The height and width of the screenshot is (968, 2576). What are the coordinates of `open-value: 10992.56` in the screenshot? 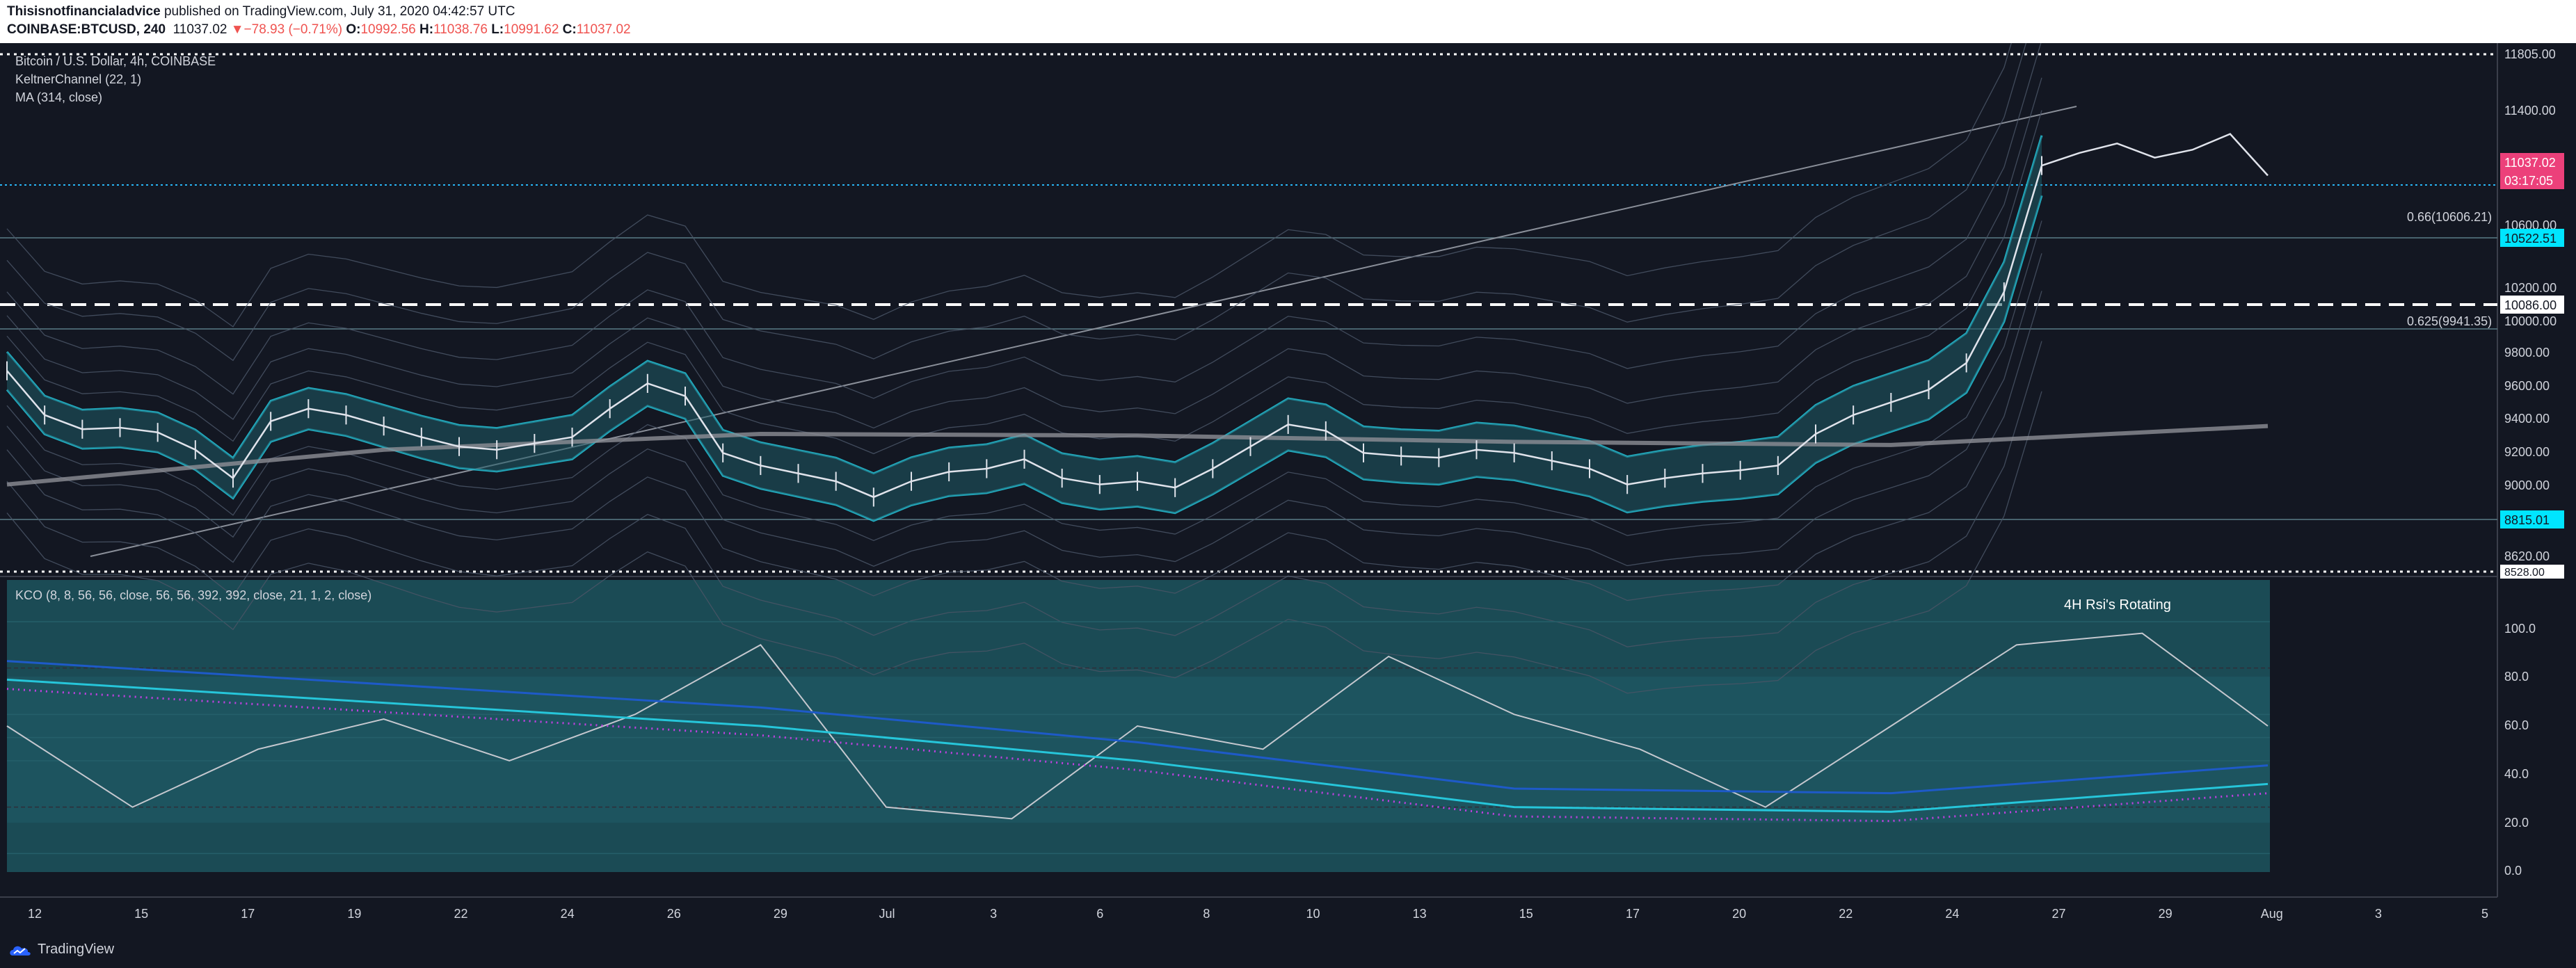 It's located at (388, 29).